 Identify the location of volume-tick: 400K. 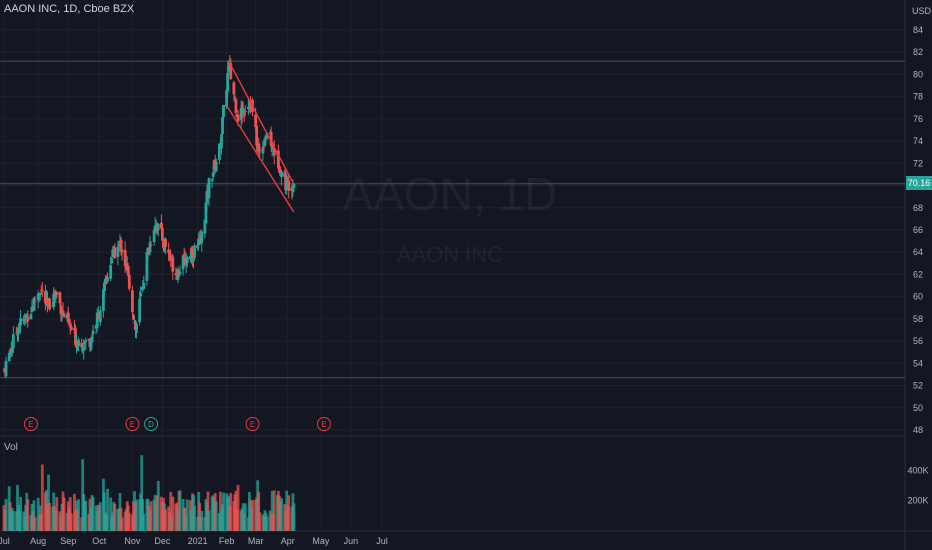
(917, 470).